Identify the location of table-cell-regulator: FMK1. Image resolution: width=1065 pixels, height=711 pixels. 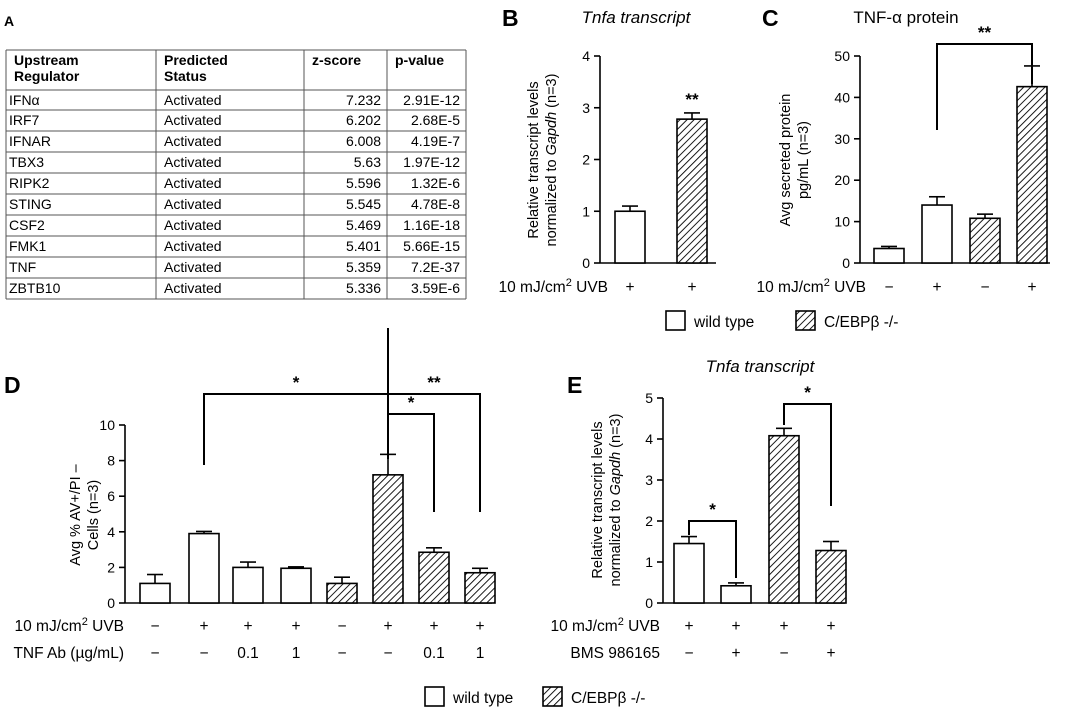
(28, 246).